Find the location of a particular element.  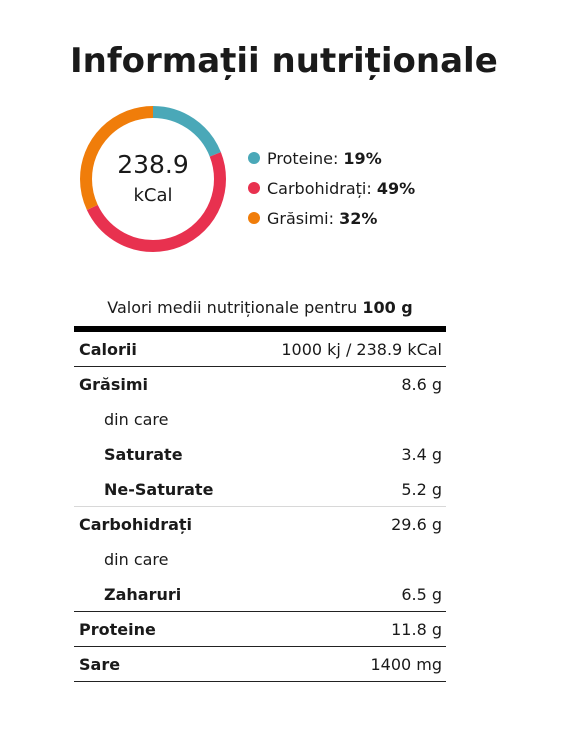

row-value: 29.6 g is located at coordinates (416, 524).